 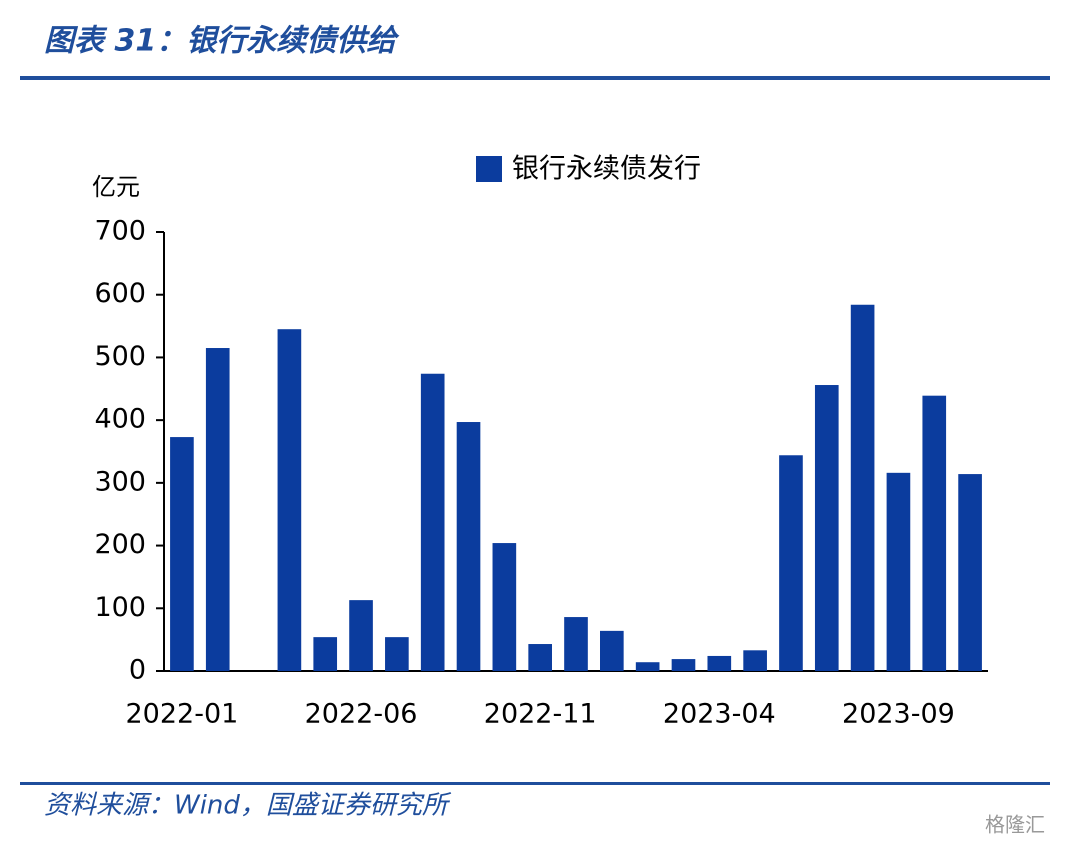 I want to click on footer-rule, so click(x=535, y=783).